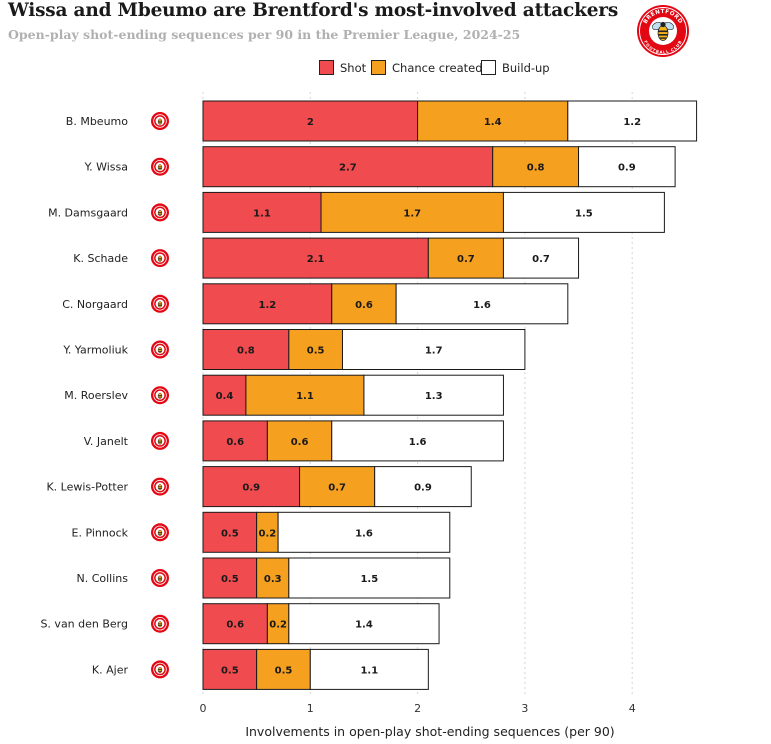 The width and height of the screenshot is (771, 744). Describe the element at coordinates (632, 708) in the screenshot. I see `x-tick-label: 4` at that location.